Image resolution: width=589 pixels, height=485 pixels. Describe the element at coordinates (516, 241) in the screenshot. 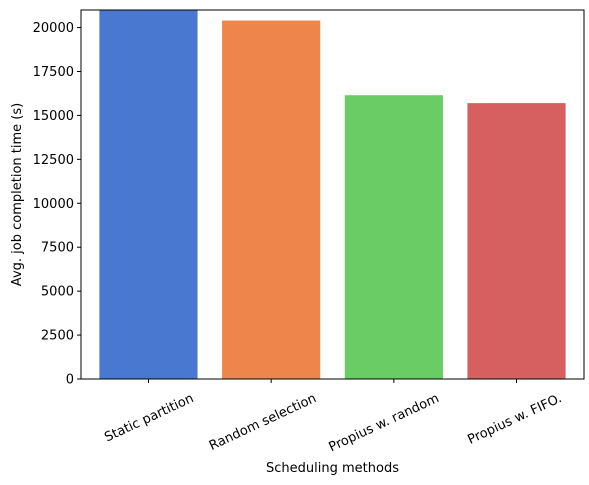

I see `bar-propius-w-fifo` at that location.